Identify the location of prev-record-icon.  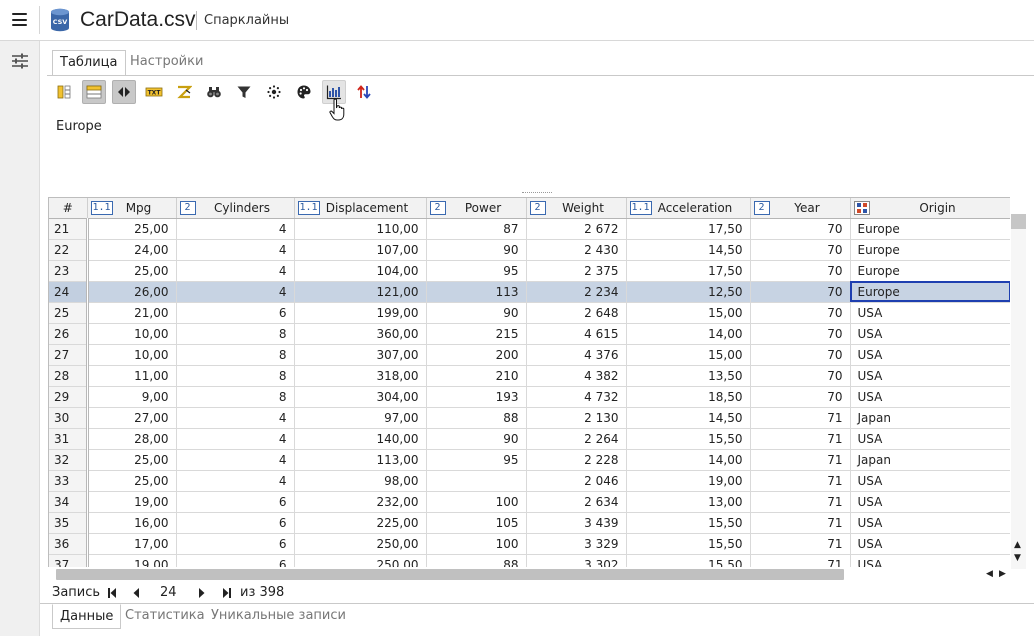
(136, 593).